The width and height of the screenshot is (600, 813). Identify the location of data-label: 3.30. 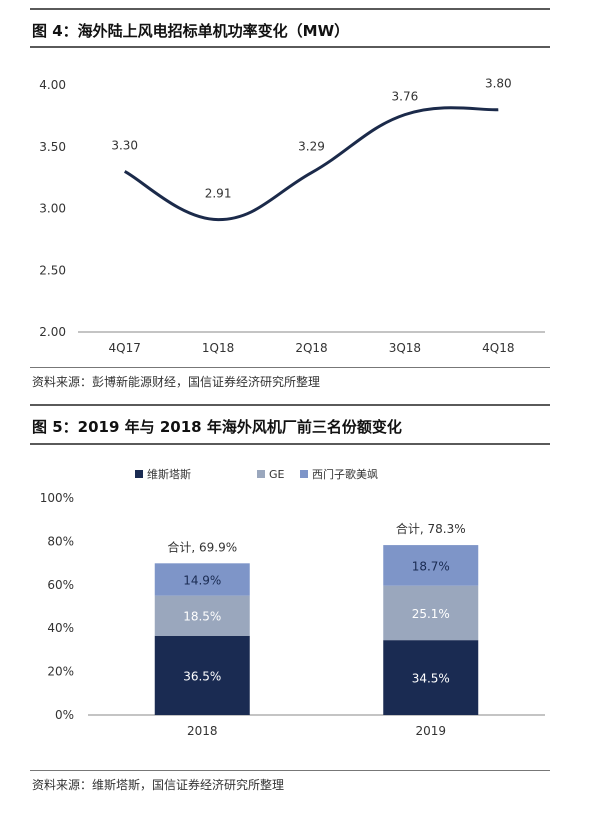
(124, 145).